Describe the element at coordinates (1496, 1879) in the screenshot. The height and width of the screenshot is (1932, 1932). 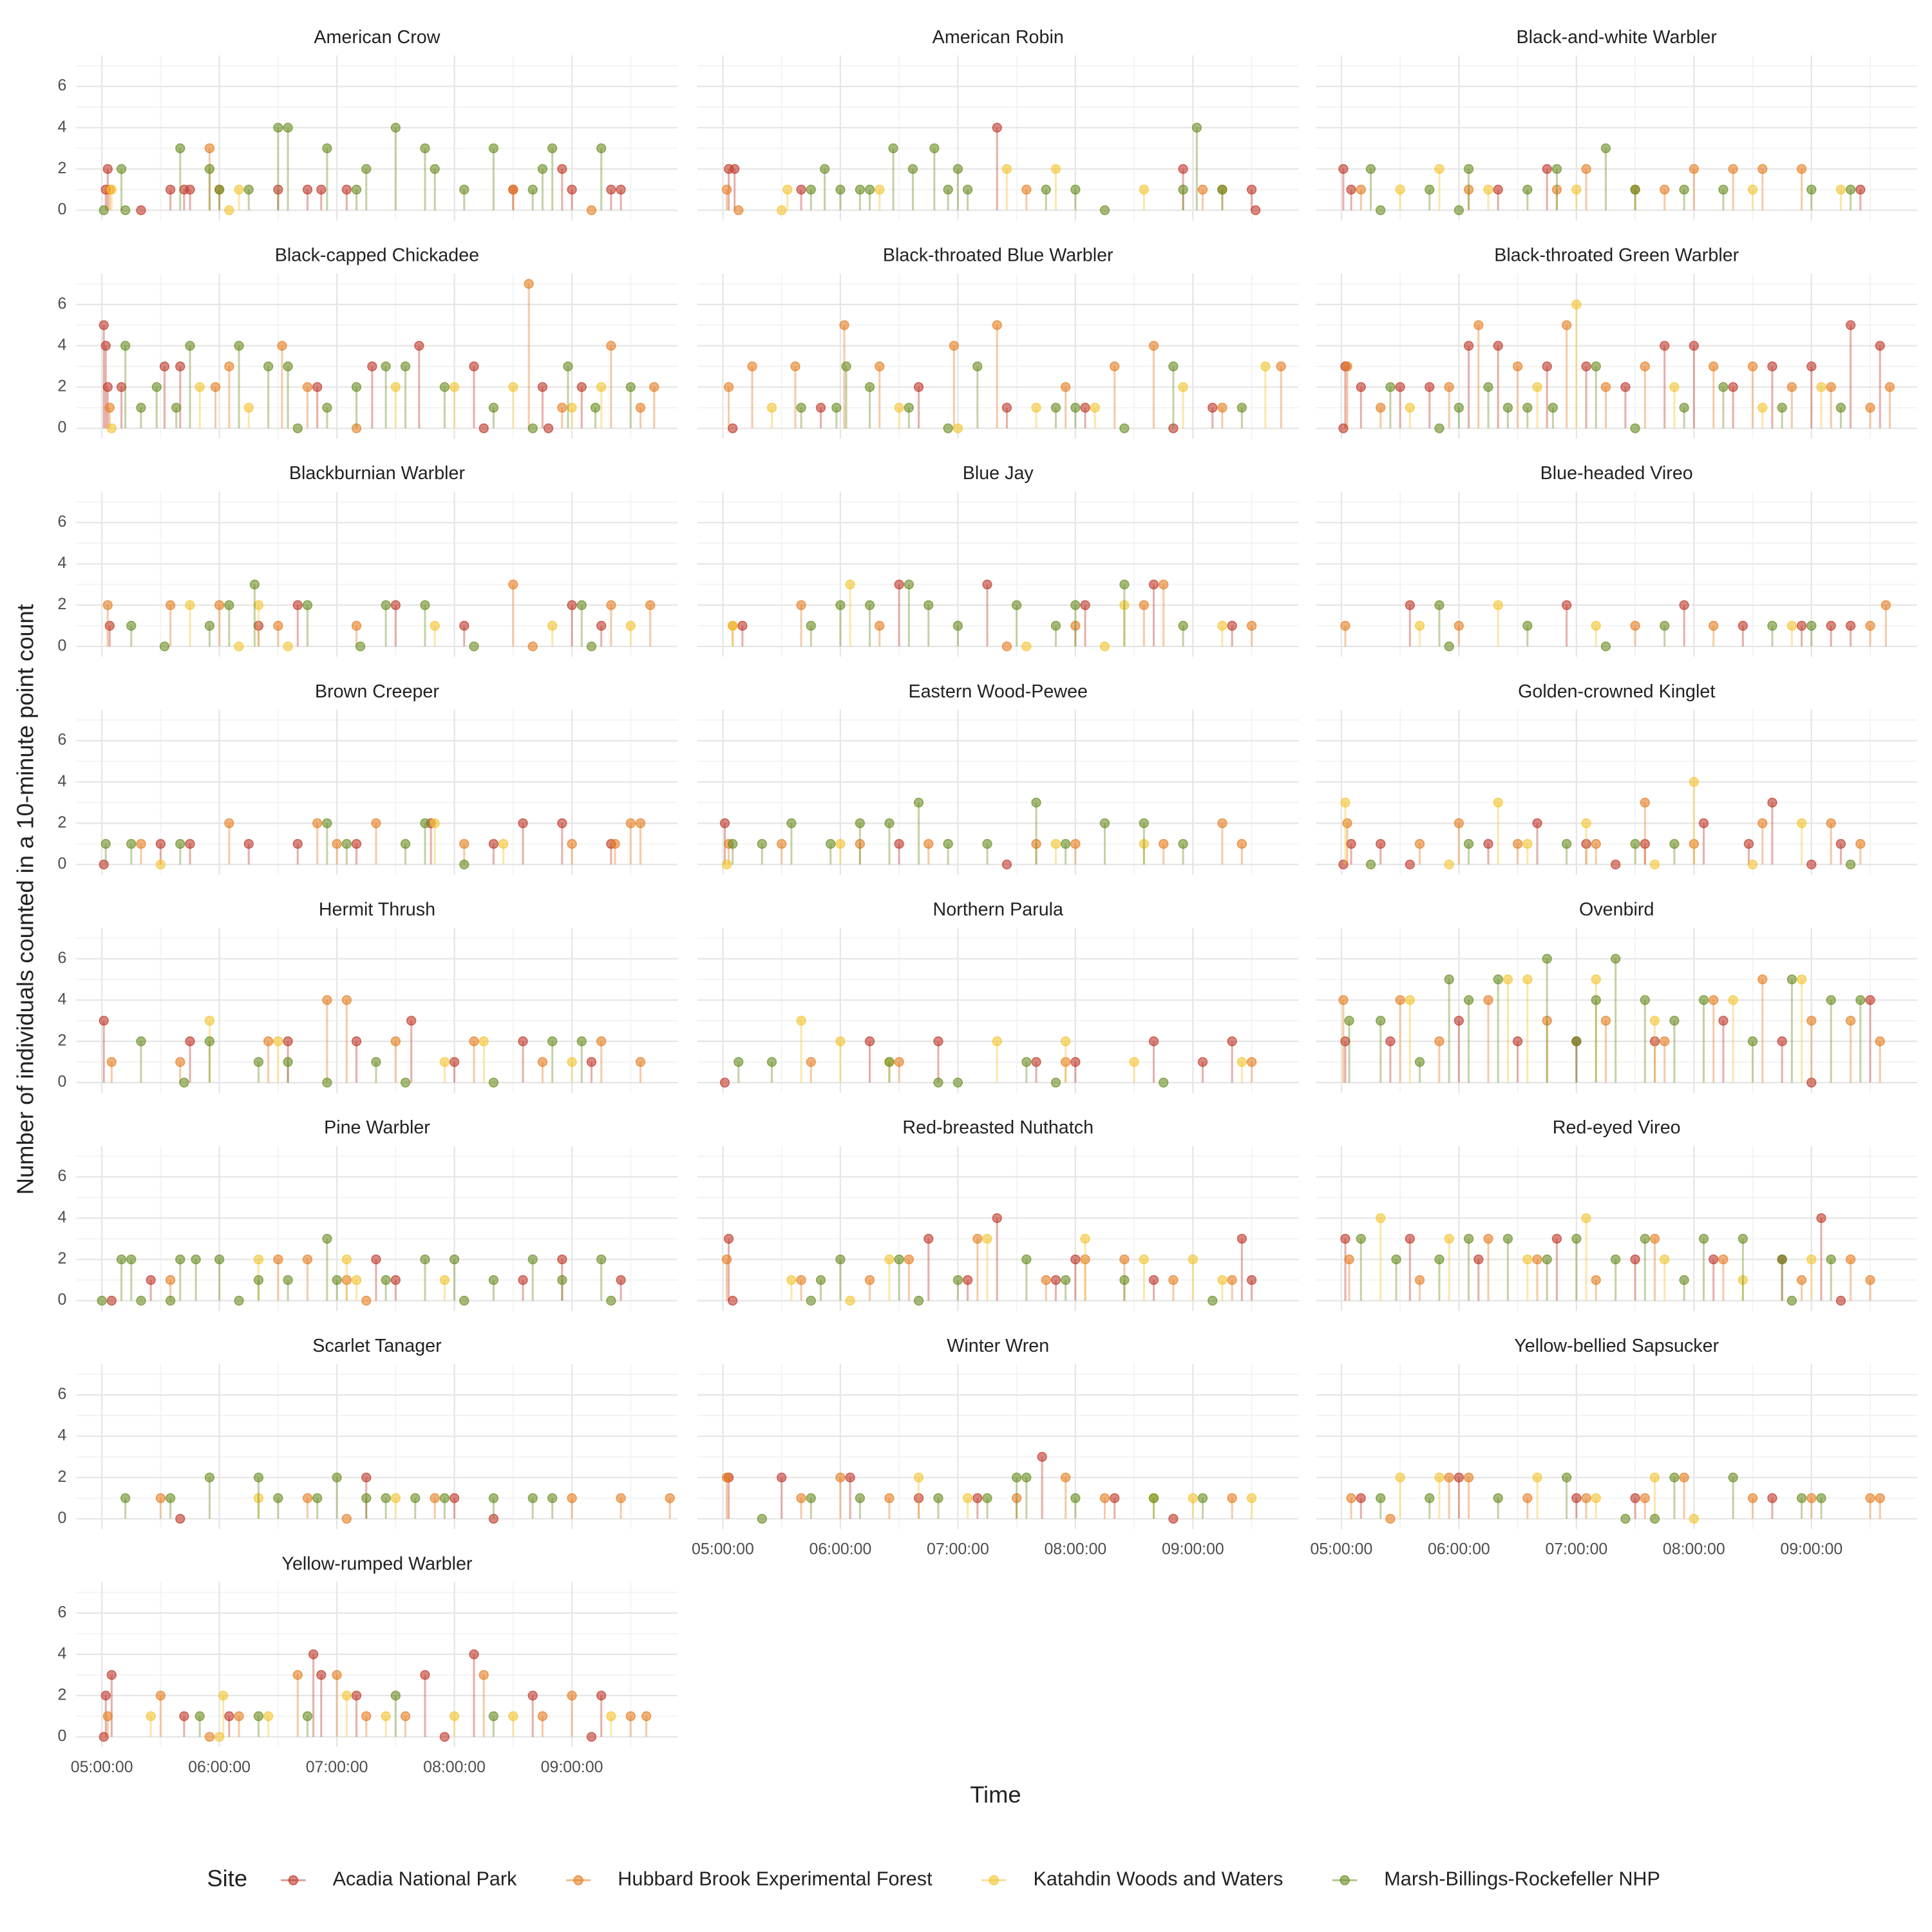
I see `legend-item: Marsh-Billings-Rockefeller NHP` at that location.